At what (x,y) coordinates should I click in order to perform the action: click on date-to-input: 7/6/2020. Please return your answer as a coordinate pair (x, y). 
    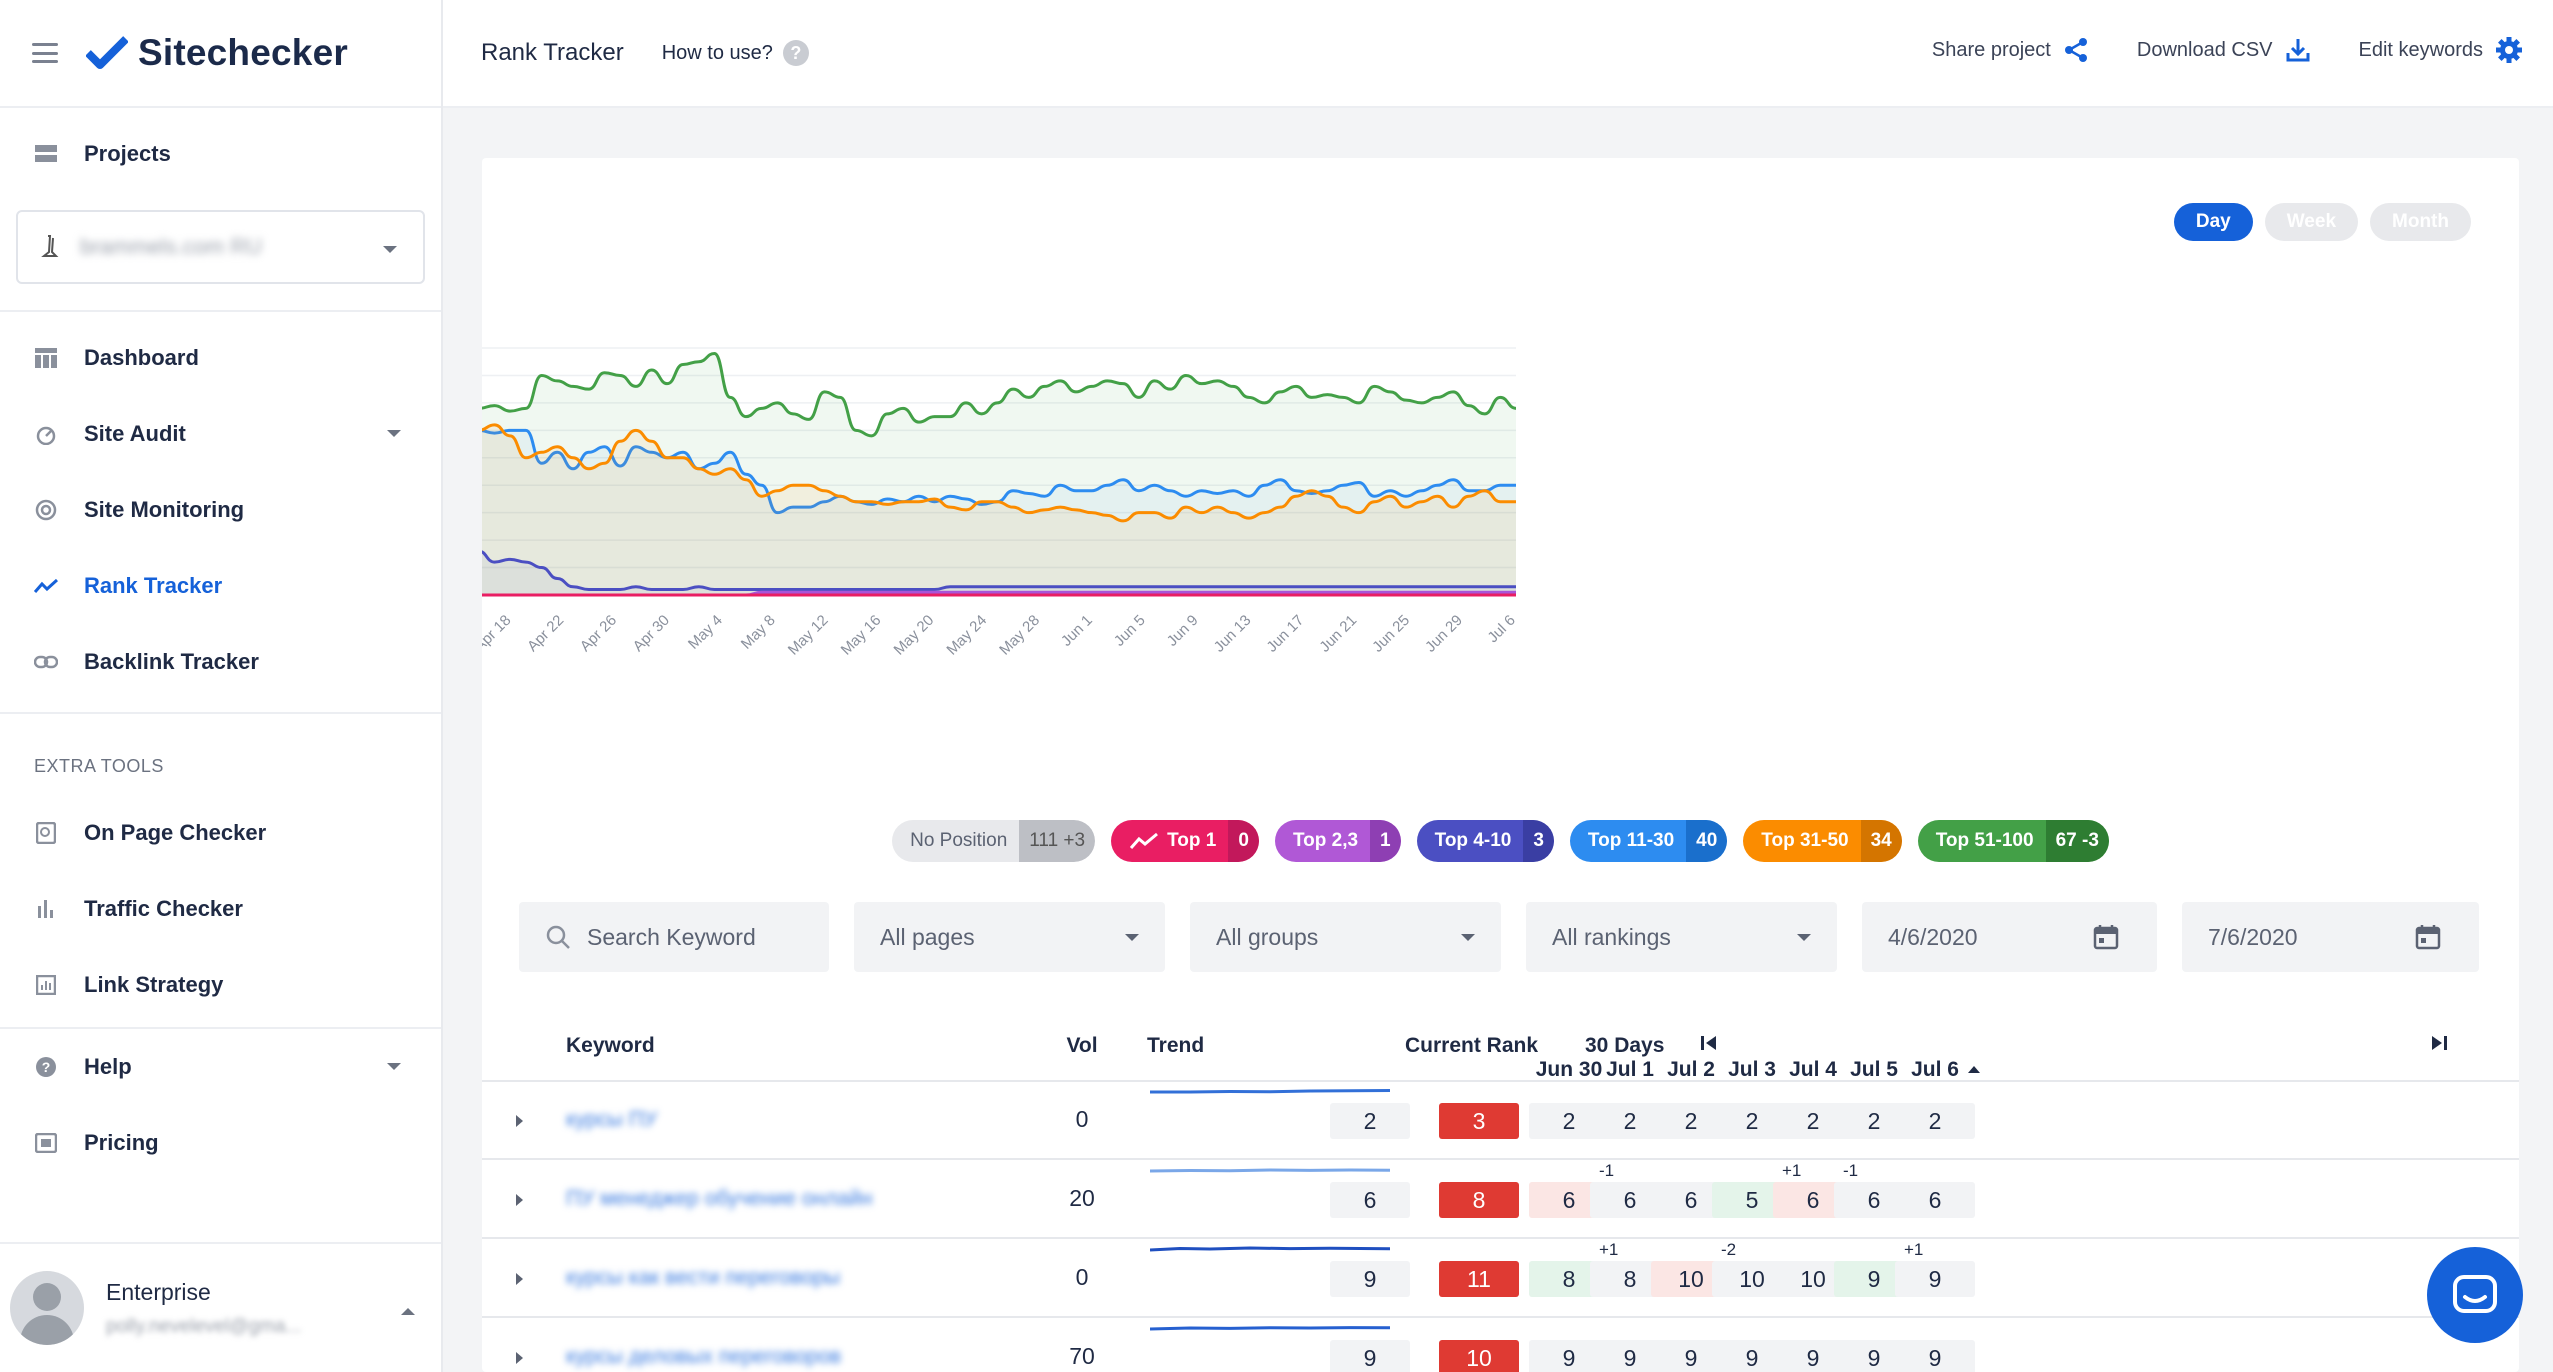
    Looking at the image, I should click on (2330, 937).